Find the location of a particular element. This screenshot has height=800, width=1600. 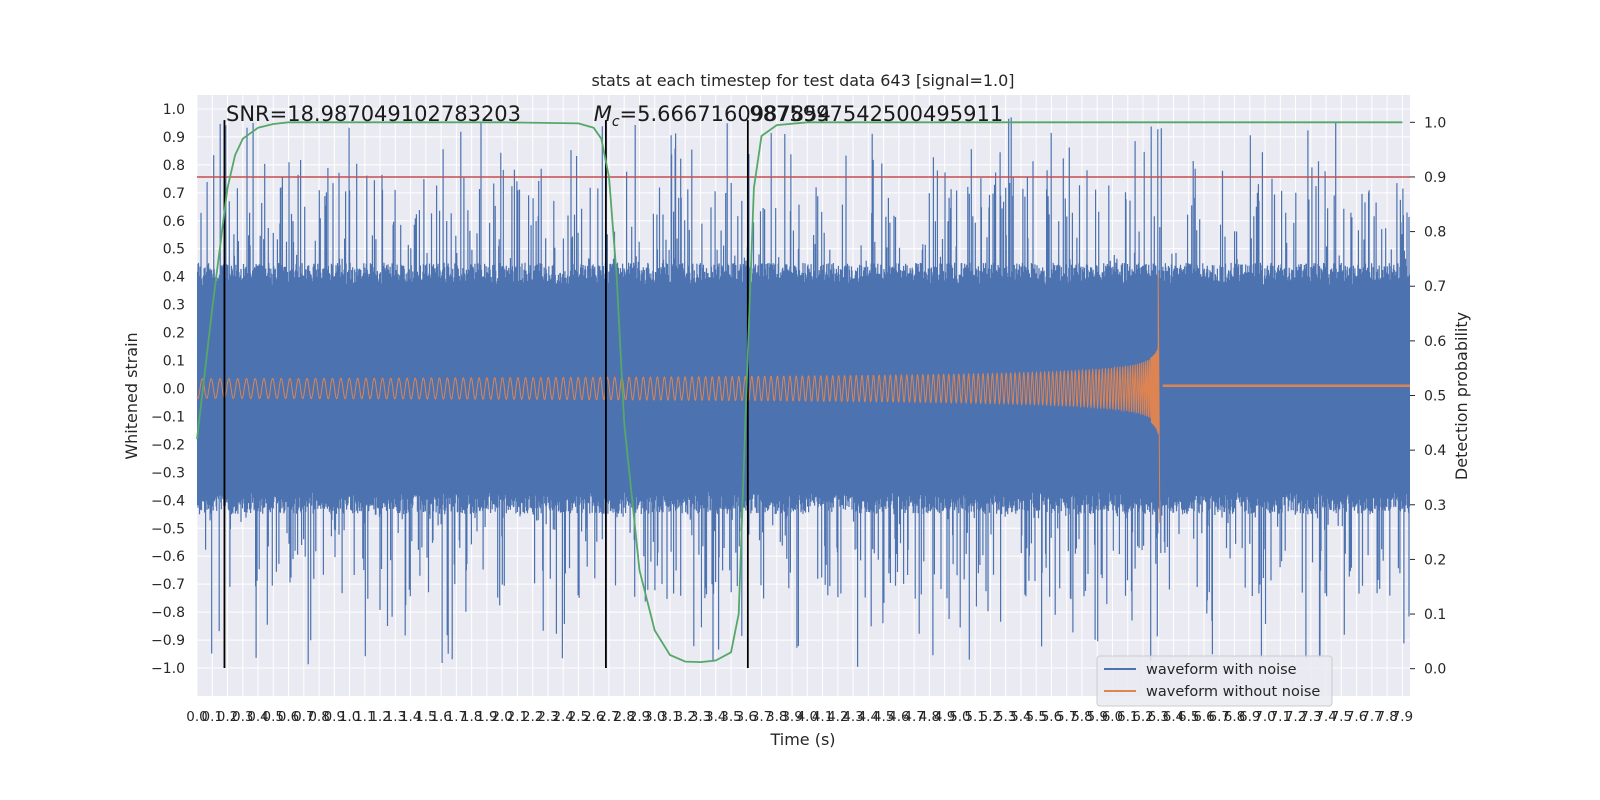

legend-label-clean: waveform without noise is located at coordinates (1233, 692).